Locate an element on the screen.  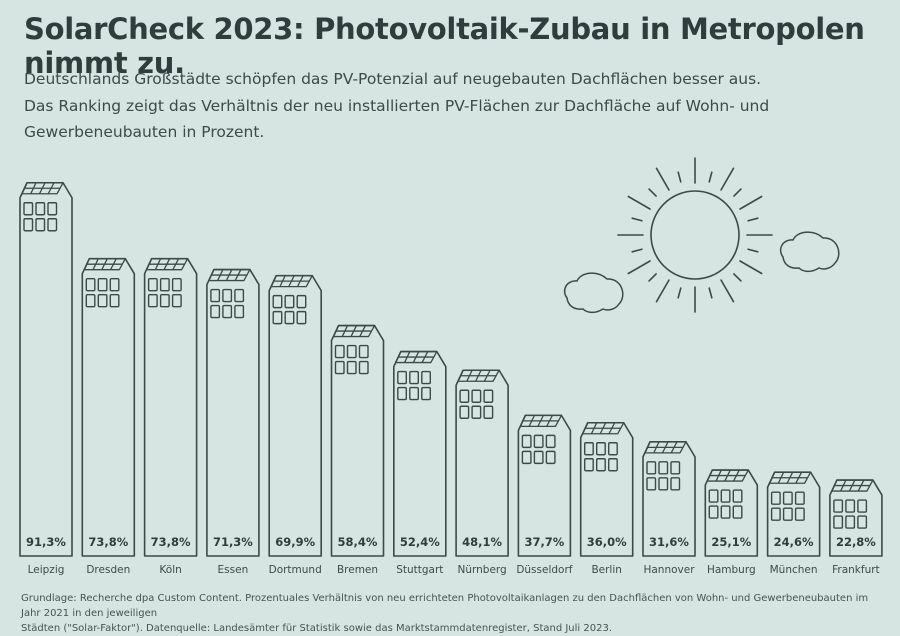
value-label: 31,6% is located at coordinates (669, 542).